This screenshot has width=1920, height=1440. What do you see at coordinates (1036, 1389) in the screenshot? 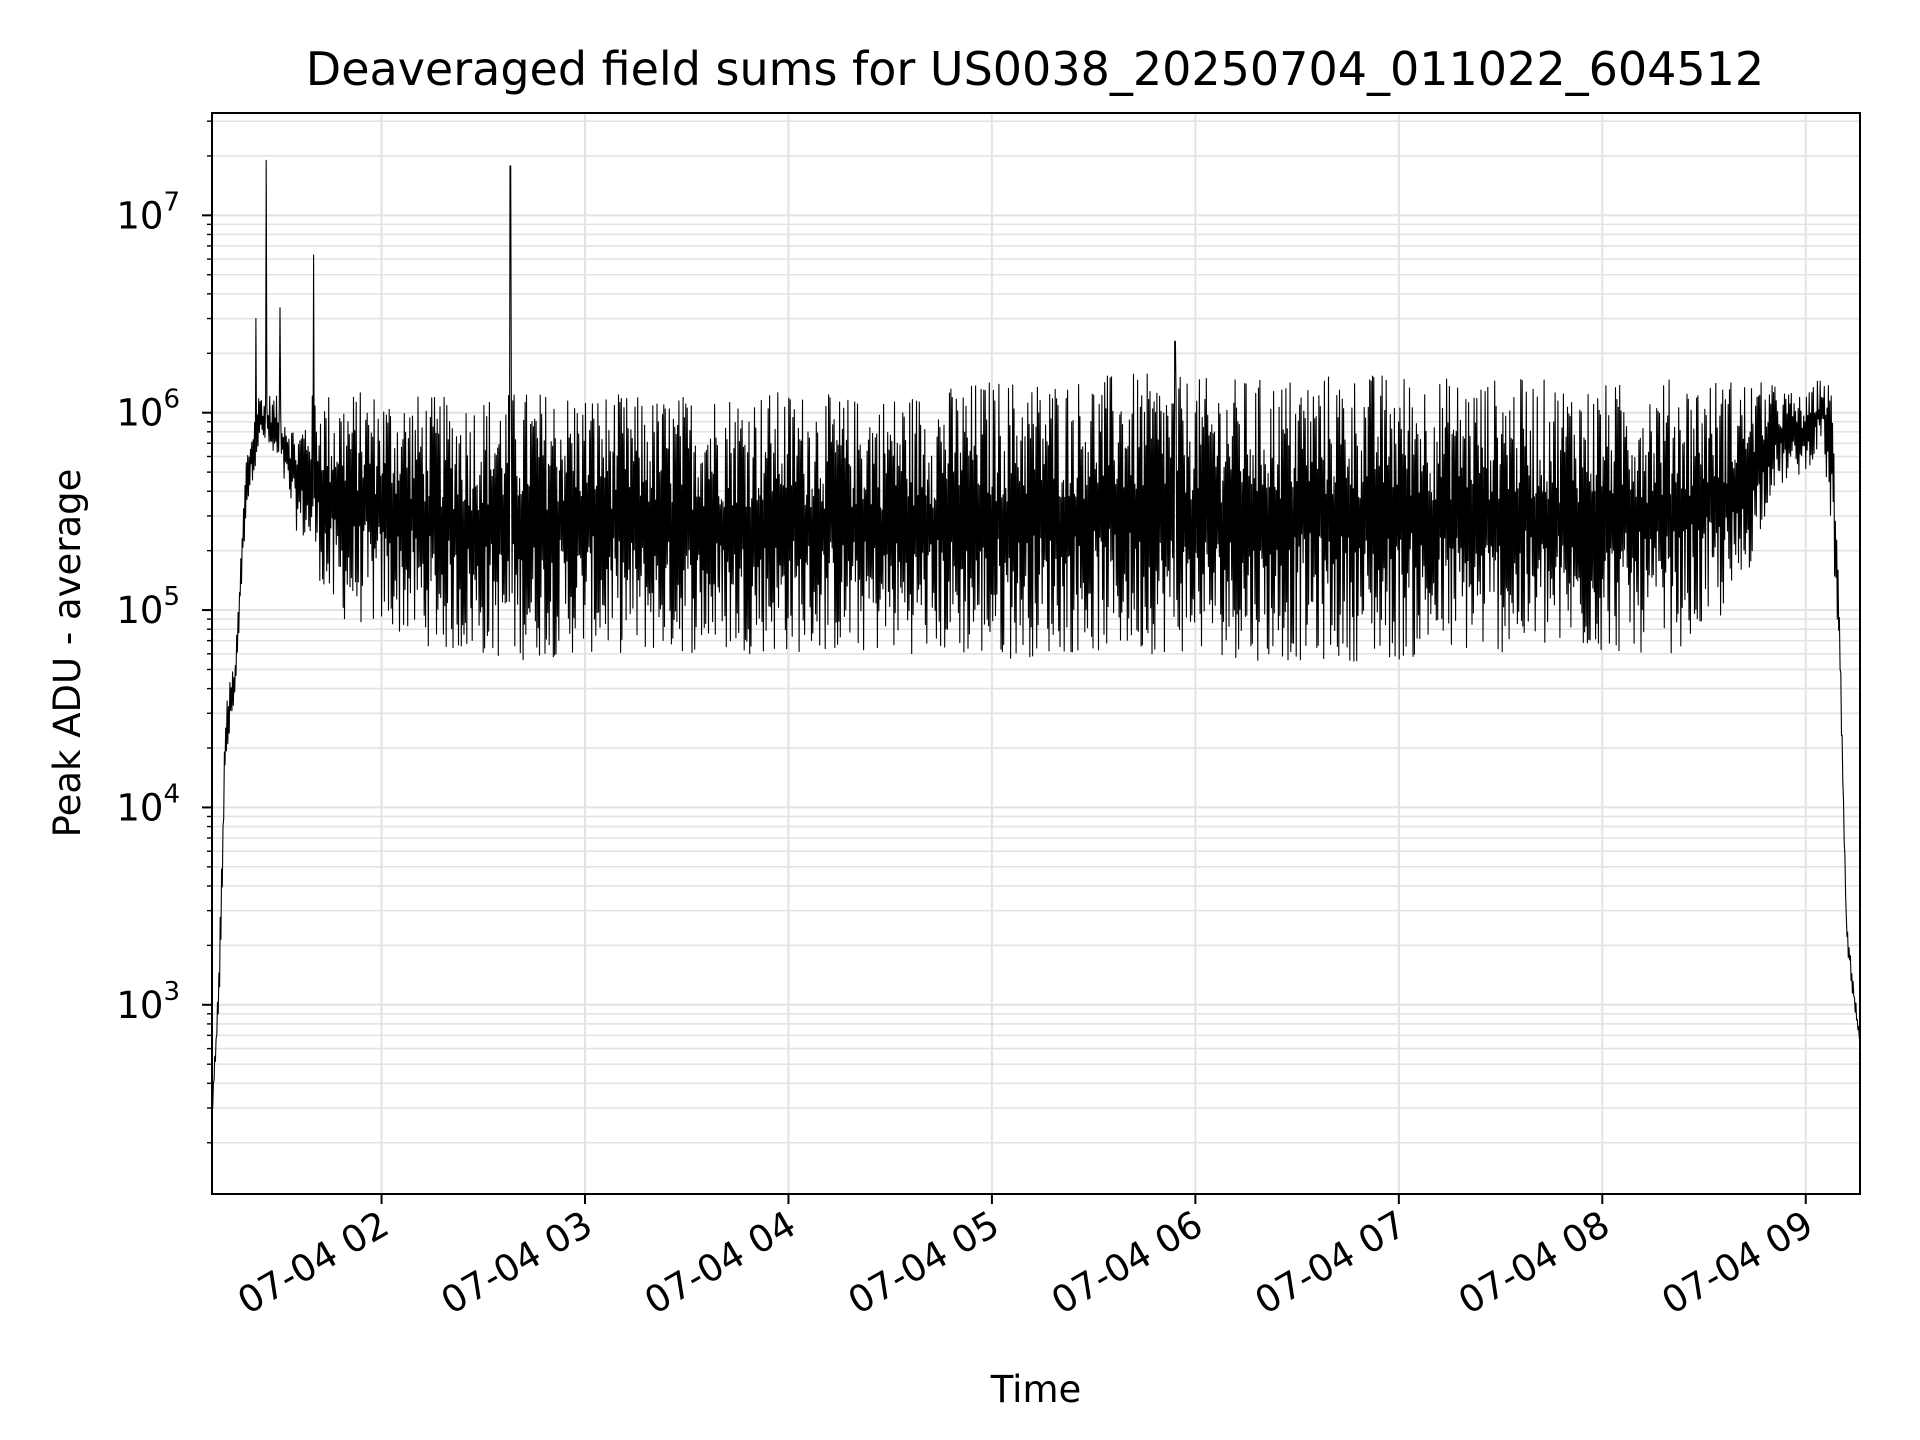
I see `x-axis-label: Time` at bounding box center [1036, 1389].